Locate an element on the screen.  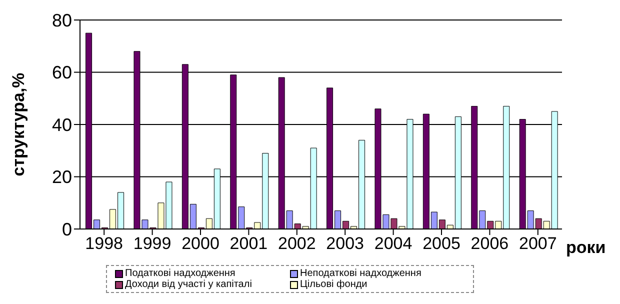
x-tick-label: 1999 is located at coordinates (152, 244).